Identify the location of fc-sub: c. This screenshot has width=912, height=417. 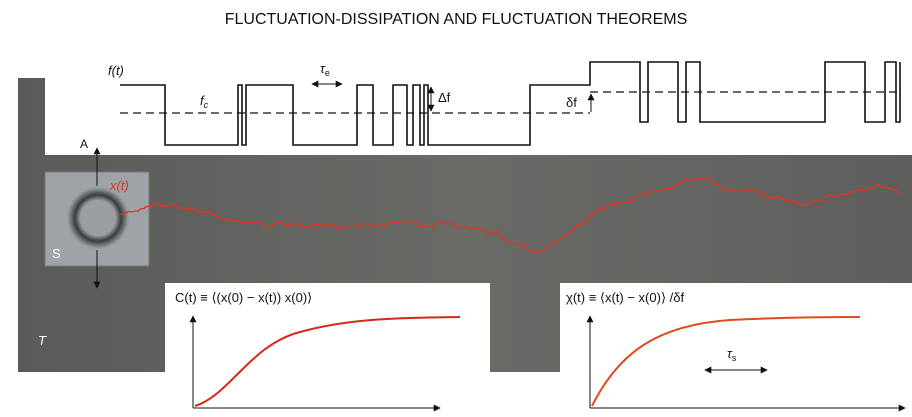
(206, 105).